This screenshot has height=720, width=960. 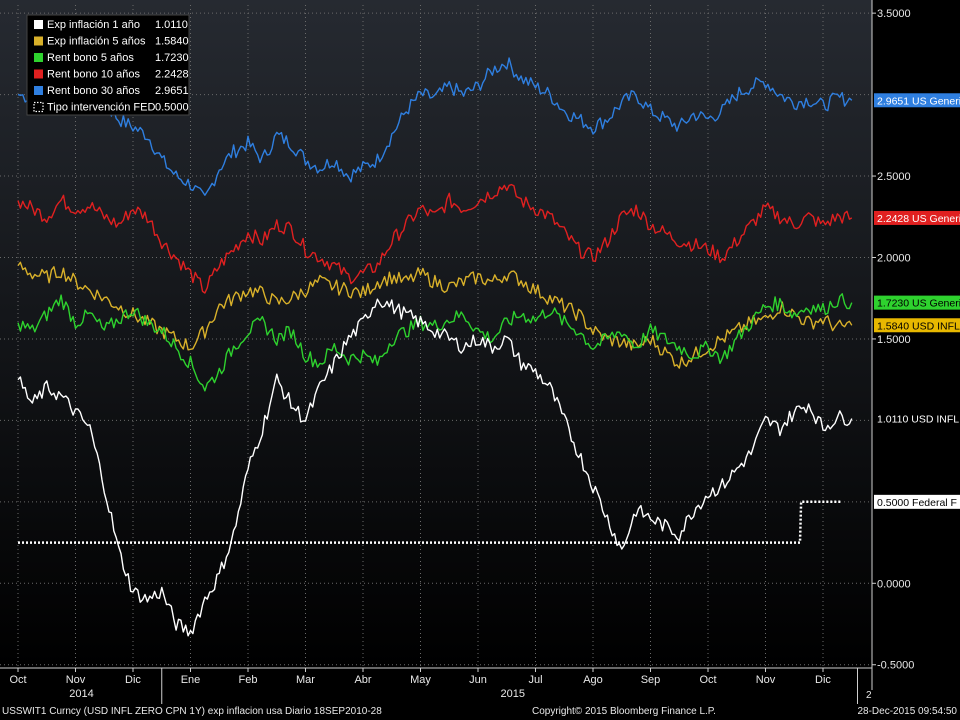 What do you see at coordinates (248, 680) in the screenshot?
I see `x-tick-label: Feb` at bounding box center [248, 680].